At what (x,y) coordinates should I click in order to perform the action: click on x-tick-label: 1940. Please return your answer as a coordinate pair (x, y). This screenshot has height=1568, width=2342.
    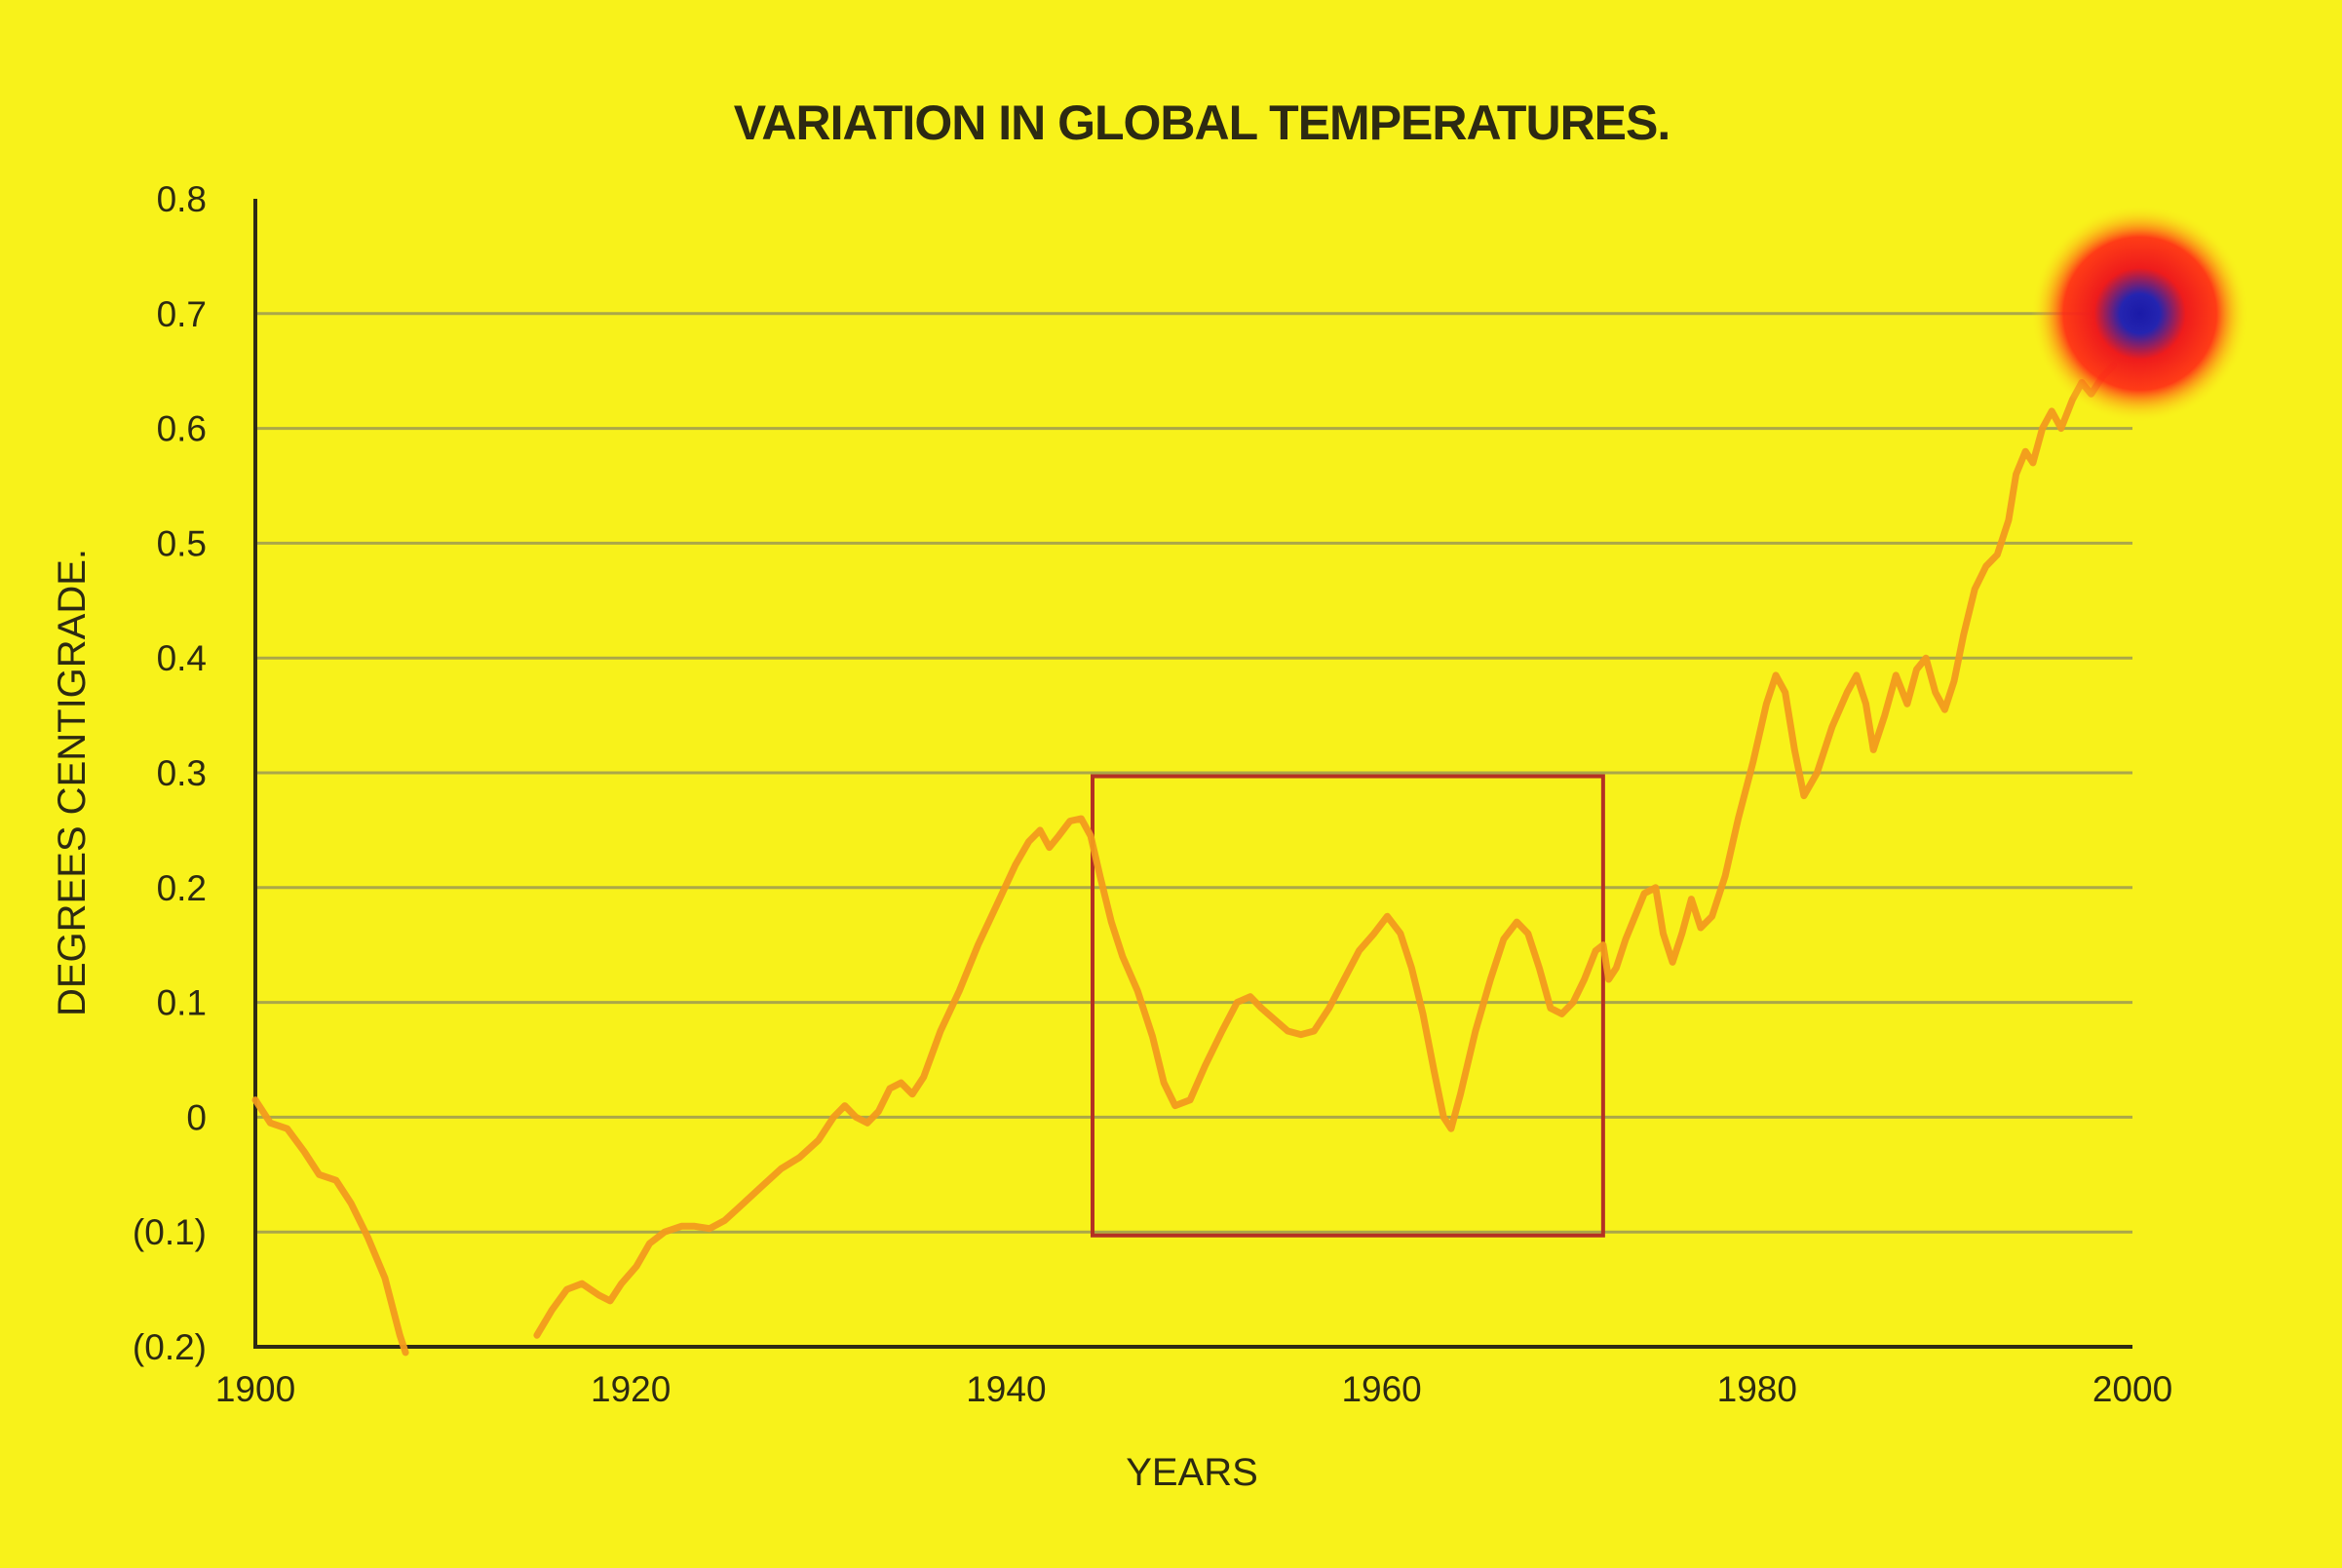
    Looking at the image, I should click on (1006, 1389).